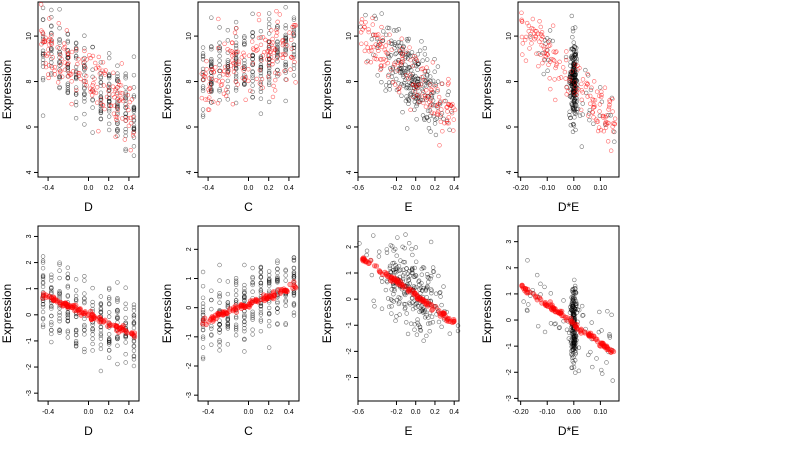  I want to click on y-tick-label: 1, so click(29, 289).